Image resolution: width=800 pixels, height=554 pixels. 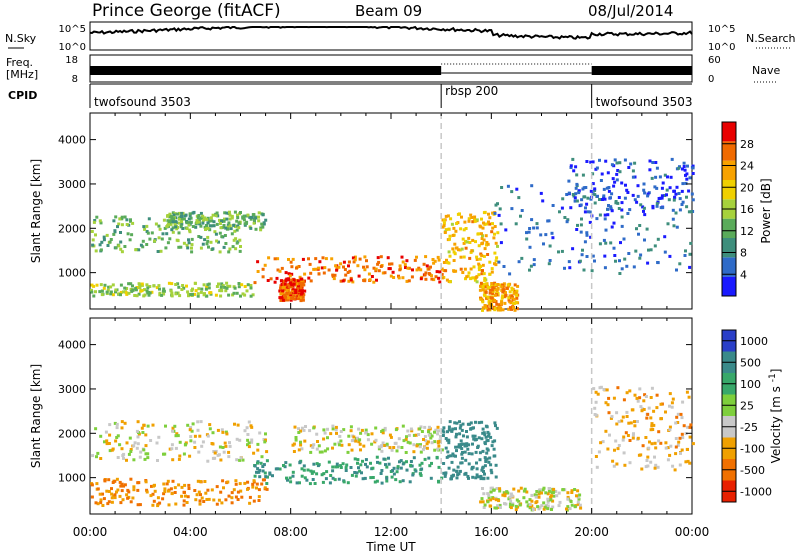 What do you see at coordinates (90, 532) in the screenshot?
I see `x-tick-label: 00:00` at bounding box center [90, 532].